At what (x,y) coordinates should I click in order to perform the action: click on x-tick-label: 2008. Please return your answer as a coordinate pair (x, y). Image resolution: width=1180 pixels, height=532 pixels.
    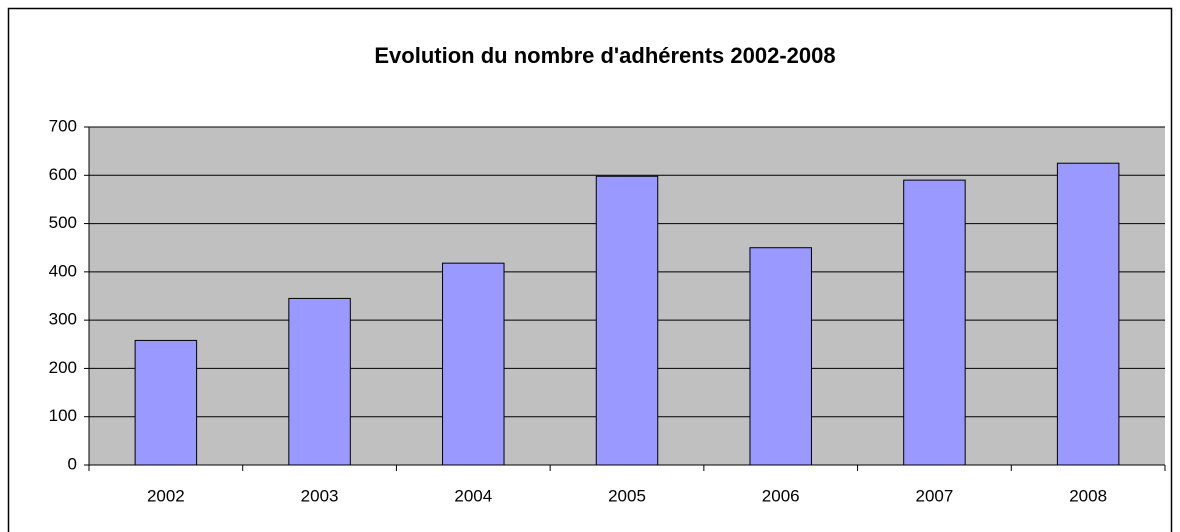
    Looking at the image, I should click on (1088, 495).